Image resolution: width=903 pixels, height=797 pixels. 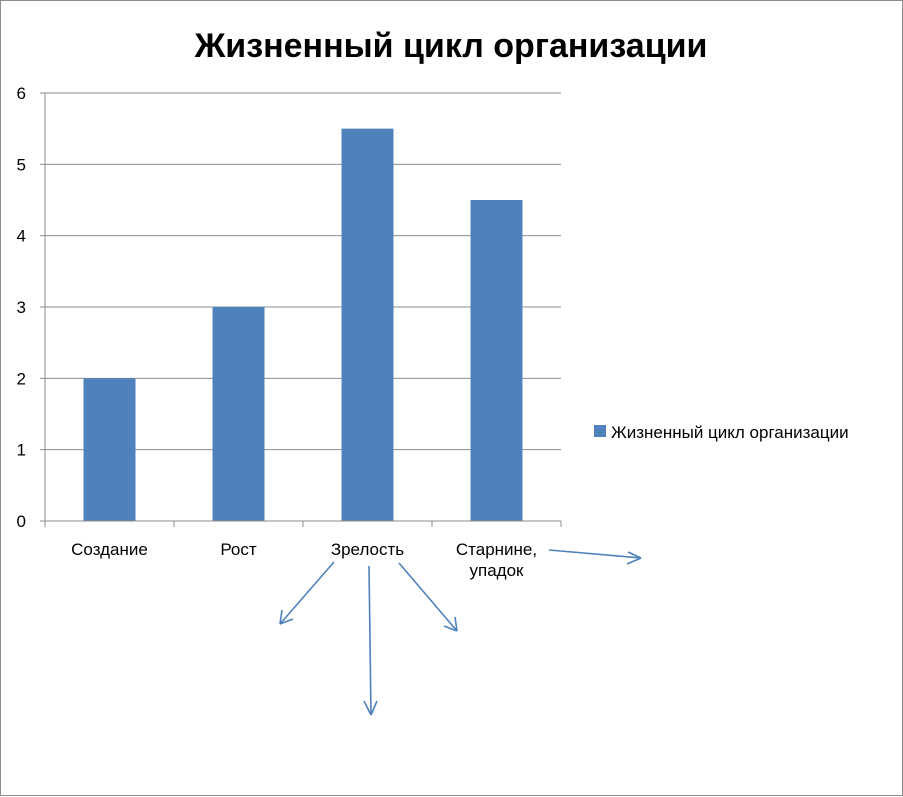 I want to click on y-tick-label: 0, so click(x=21, y=521).